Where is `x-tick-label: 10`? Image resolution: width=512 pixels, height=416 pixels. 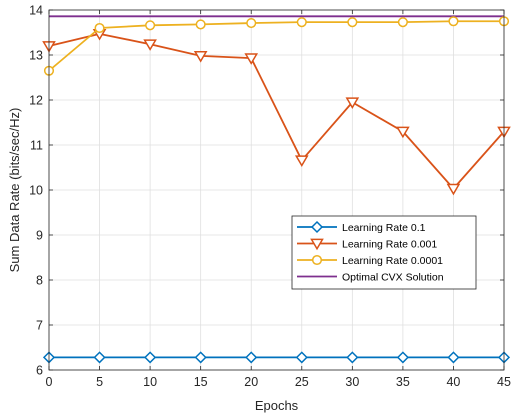
x-tick-label: 10 is located at coordinates (150, 382).